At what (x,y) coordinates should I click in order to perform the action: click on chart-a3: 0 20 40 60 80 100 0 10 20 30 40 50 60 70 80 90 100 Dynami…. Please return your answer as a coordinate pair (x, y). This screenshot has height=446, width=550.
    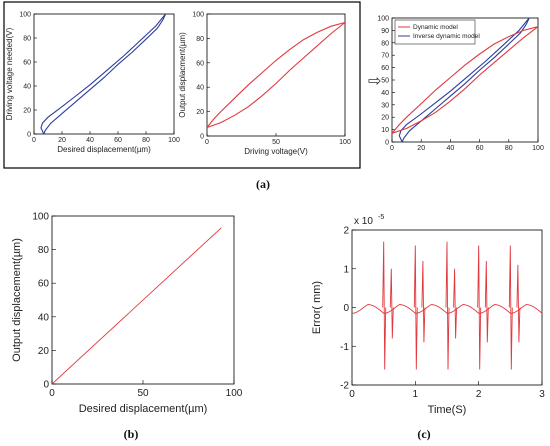
    Looking at the image, I should click on (460, 84).